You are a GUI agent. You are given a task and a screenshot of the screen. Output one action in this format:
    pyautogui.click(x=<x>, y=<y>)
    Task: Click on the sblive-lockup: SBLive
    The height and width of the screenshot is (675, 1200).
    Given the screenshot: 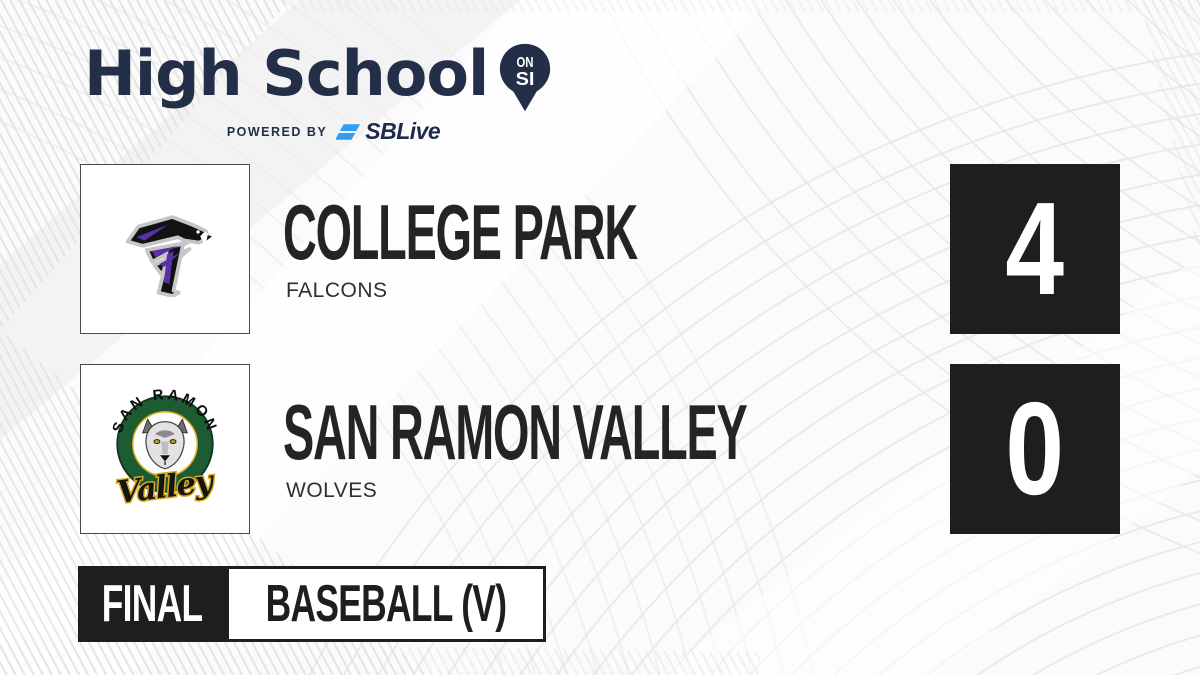 What is the action you would take?
    pyautogui.click(x=388, y=131)
    